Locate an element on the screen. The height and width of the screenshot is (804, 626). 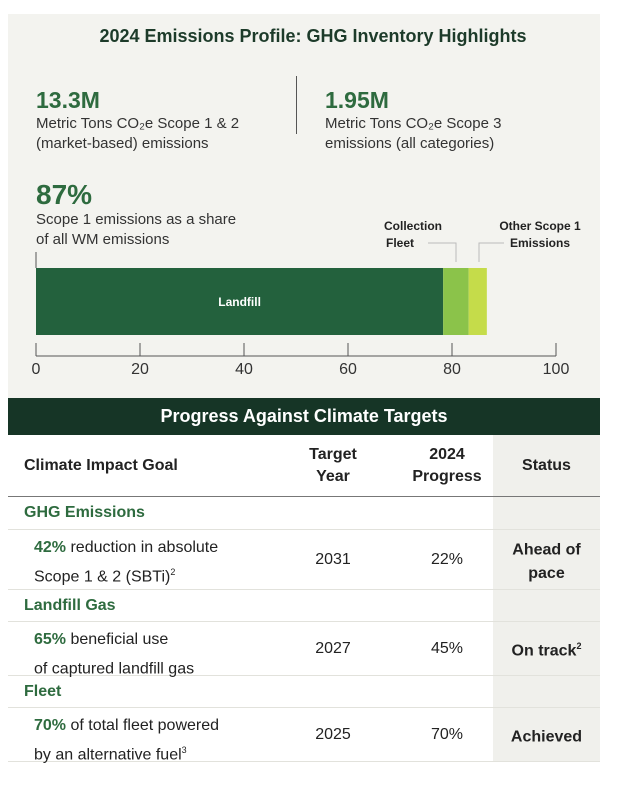
divider is located at coordinates (296, 105).